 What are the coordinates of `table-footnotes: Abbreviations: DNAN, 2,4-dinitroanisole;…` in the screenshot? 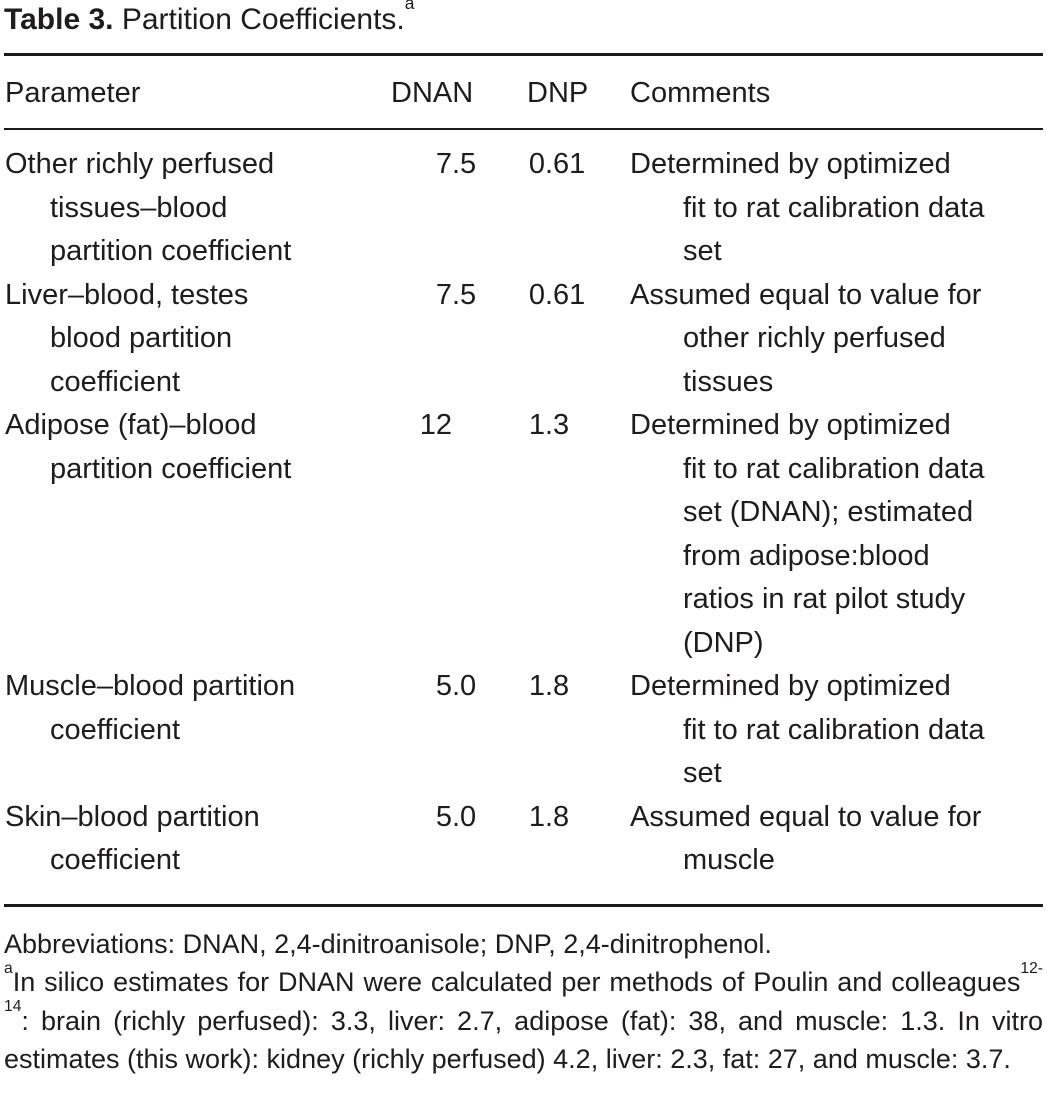 It's located at (523, 1002).